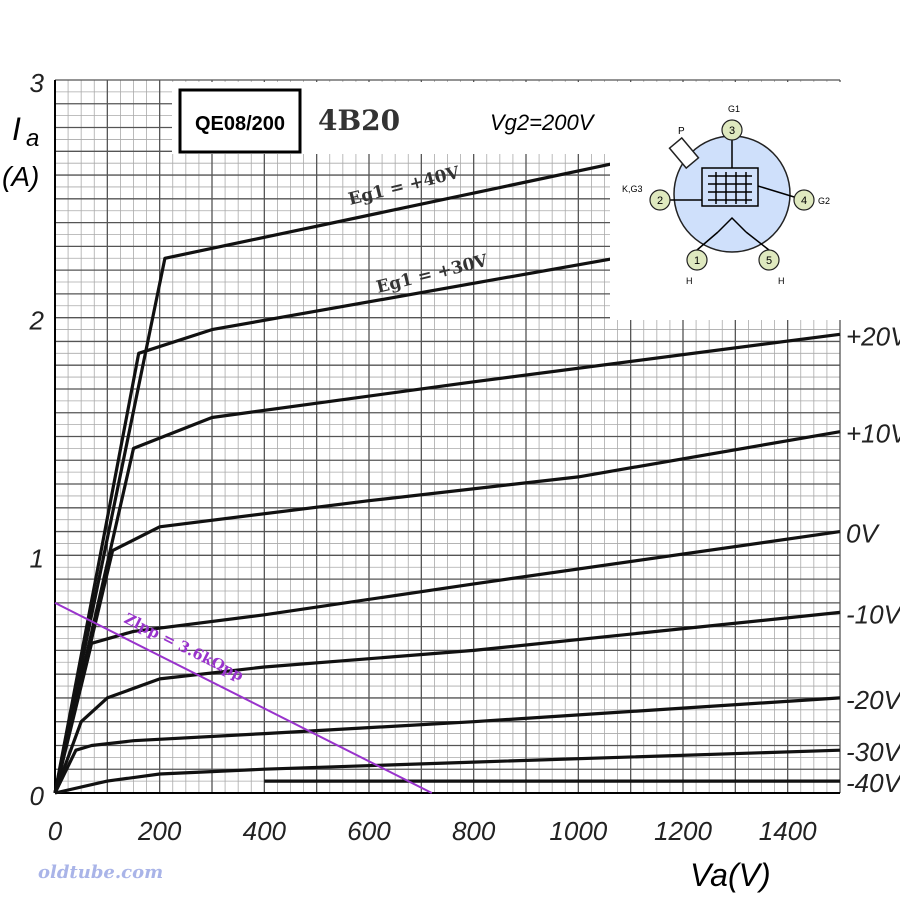  I want to click on pin-1-number: 1, so click(697, 261).